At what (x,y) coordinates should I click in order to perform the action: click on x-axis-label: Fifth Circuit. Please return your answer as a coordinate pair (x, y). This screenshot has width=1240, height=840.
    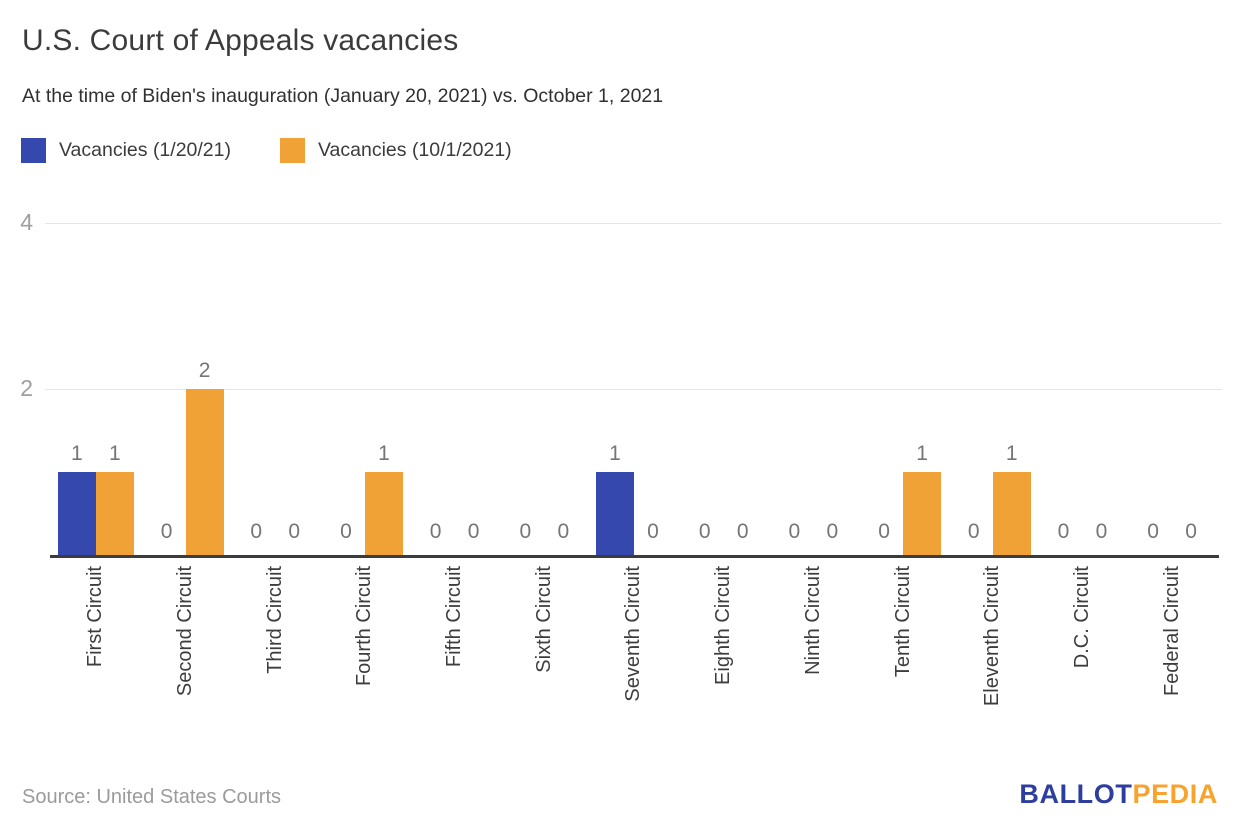
    Looking at the image, I should click on (454, 617).